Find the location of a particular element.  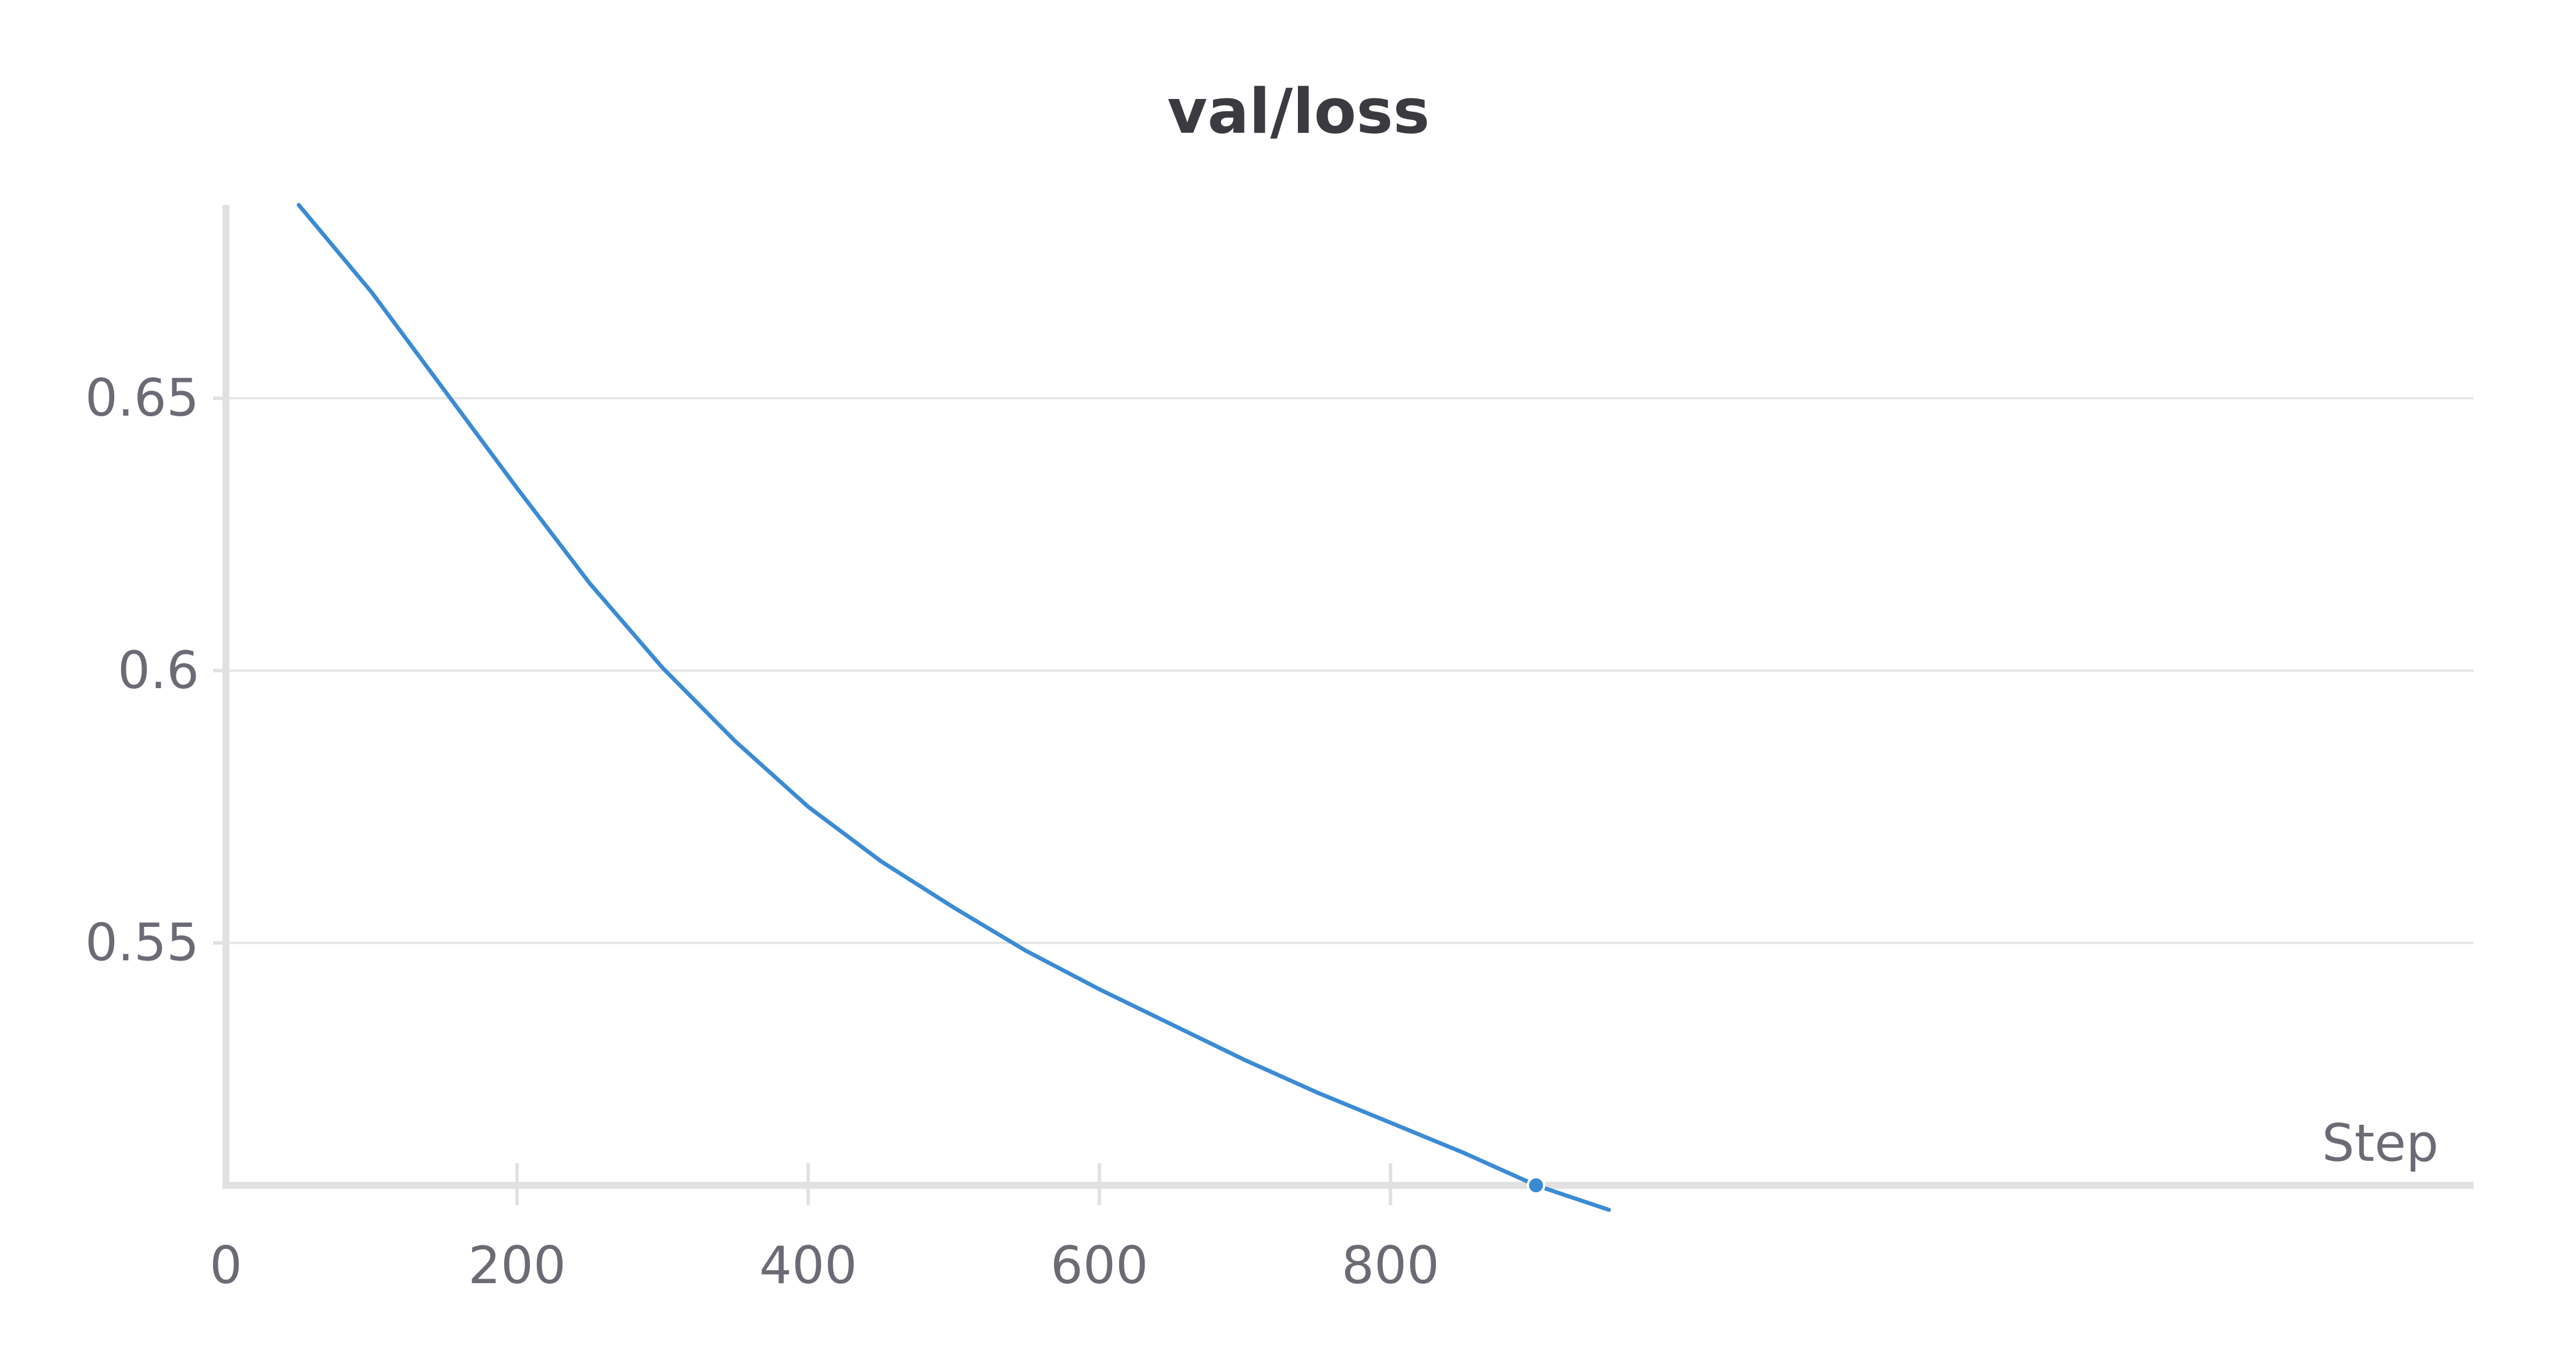

y-tick-label: 0.65 is located at coordinates (142, 398).